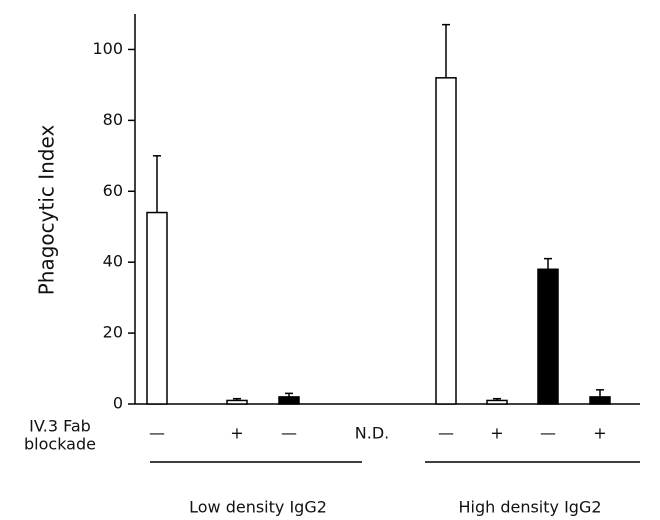 The image size is (660, 520). Describe the element at coordinates (113, 332) in the screenshot. I see `y-tick-label: 20` at that location.